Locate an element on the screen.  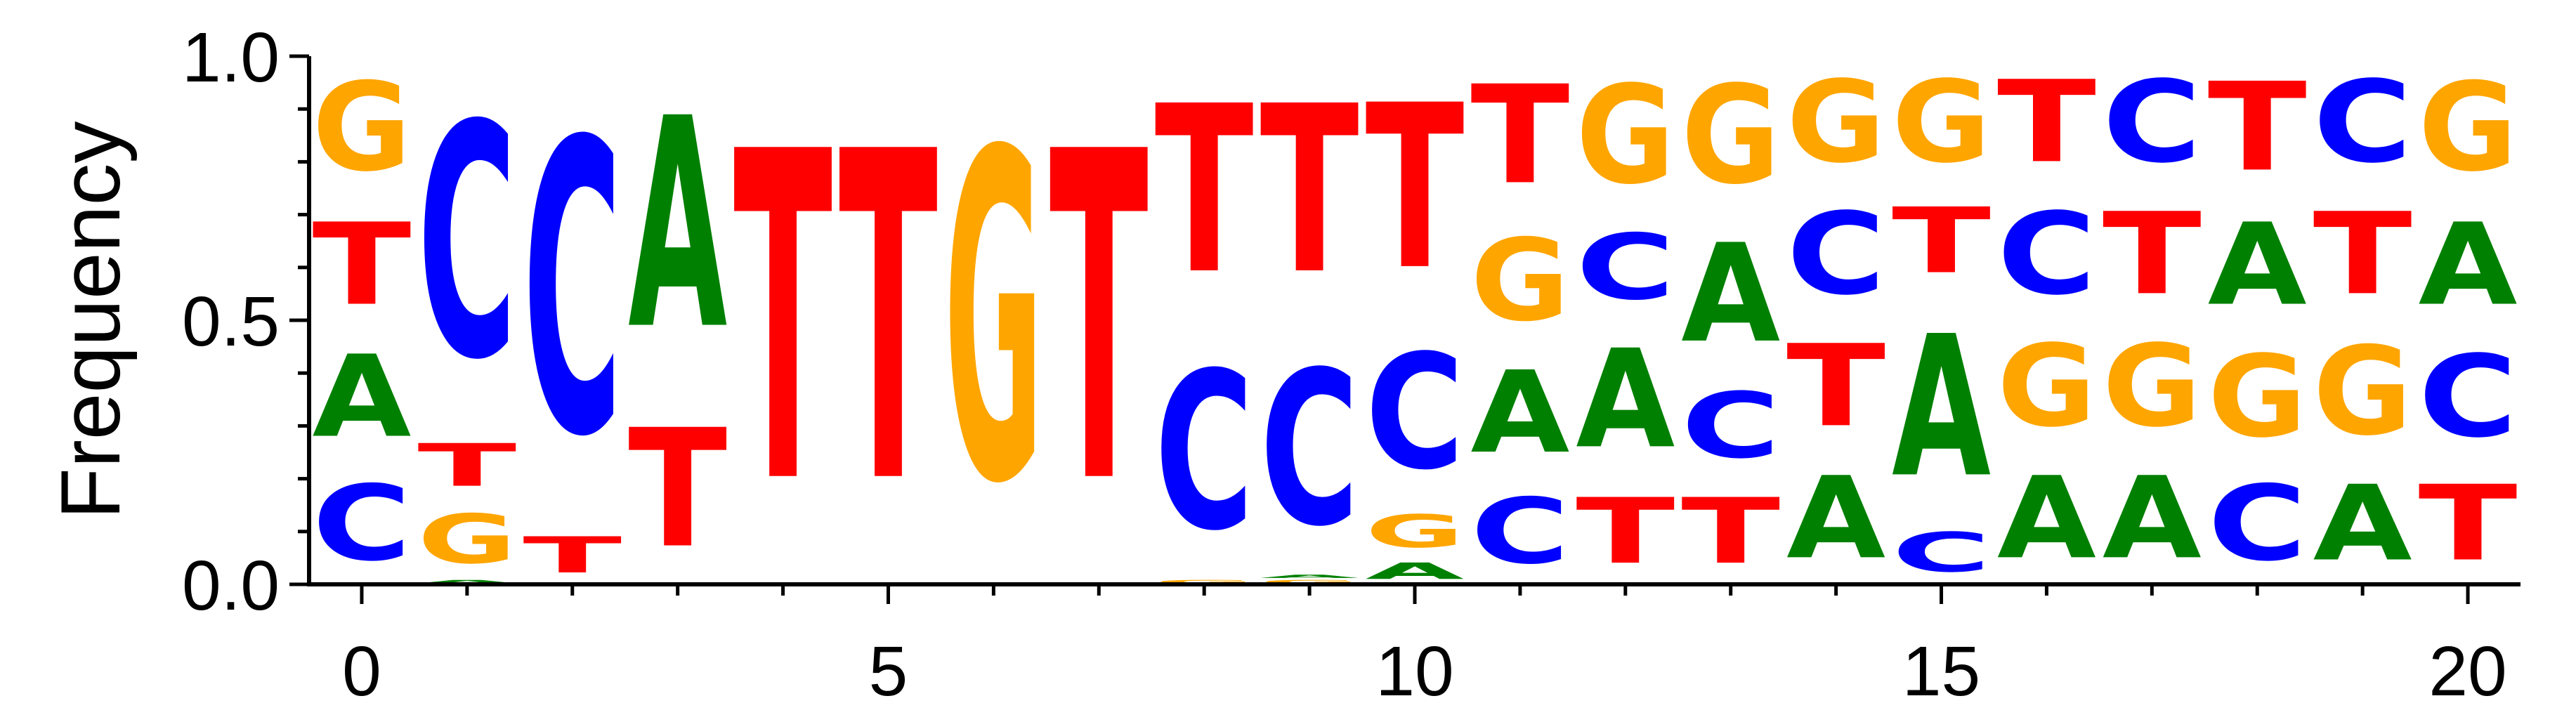
y-tick-label: 0.0 is located at coordinates (231, 585).